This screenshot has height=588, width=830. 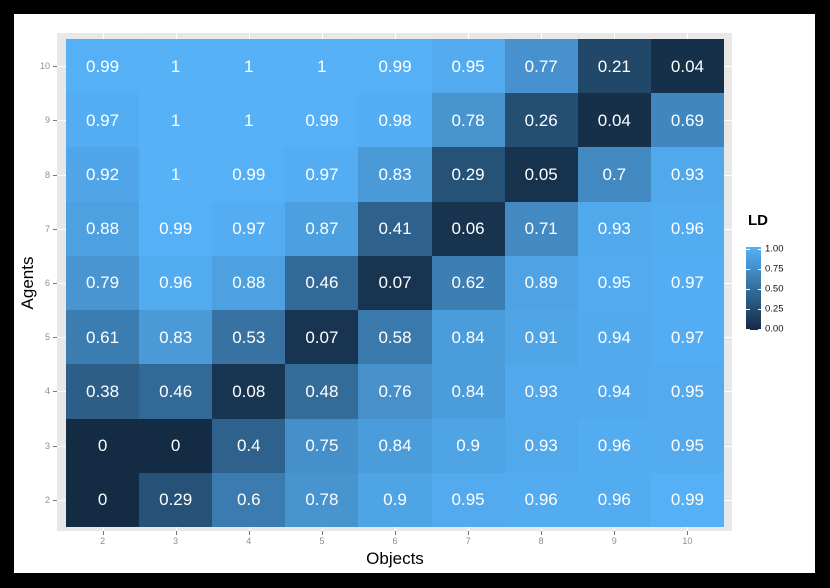 I want to click on x-tick-label: 10, so click(x=687, y=541).